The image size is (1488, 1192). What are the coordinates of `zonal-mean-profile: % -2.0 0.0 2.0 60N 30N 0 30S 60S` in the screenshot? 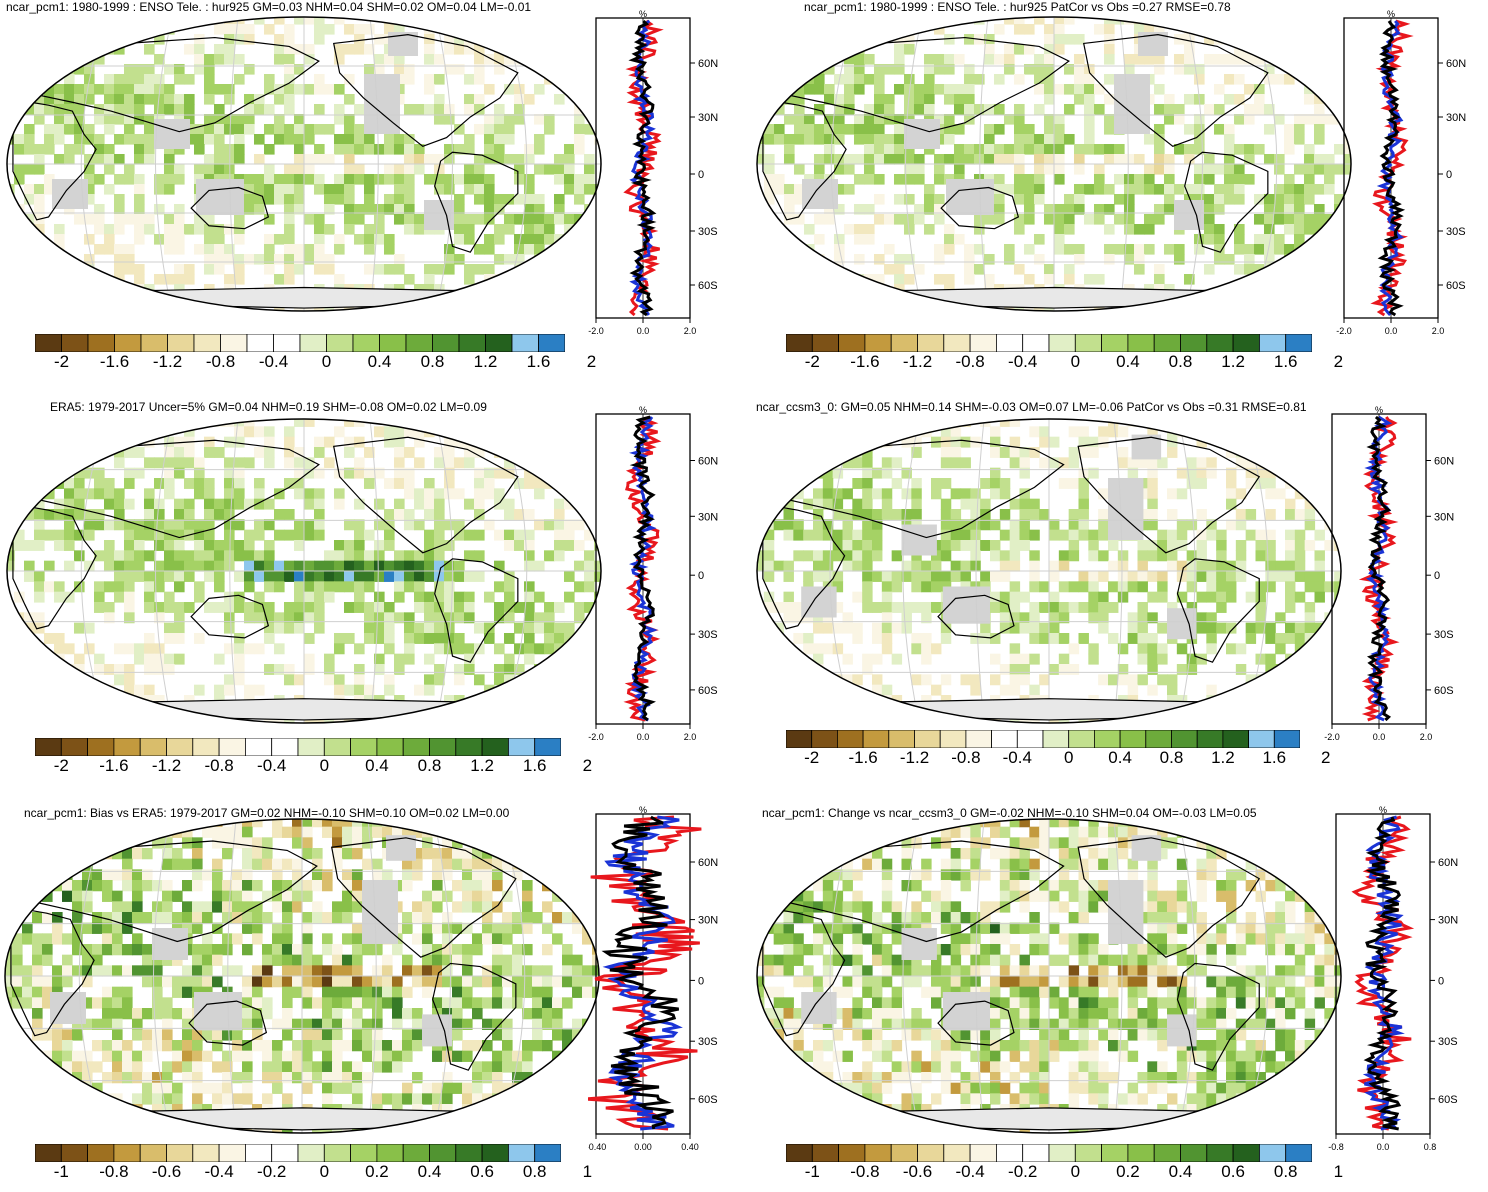 It's located at (1411, 178).